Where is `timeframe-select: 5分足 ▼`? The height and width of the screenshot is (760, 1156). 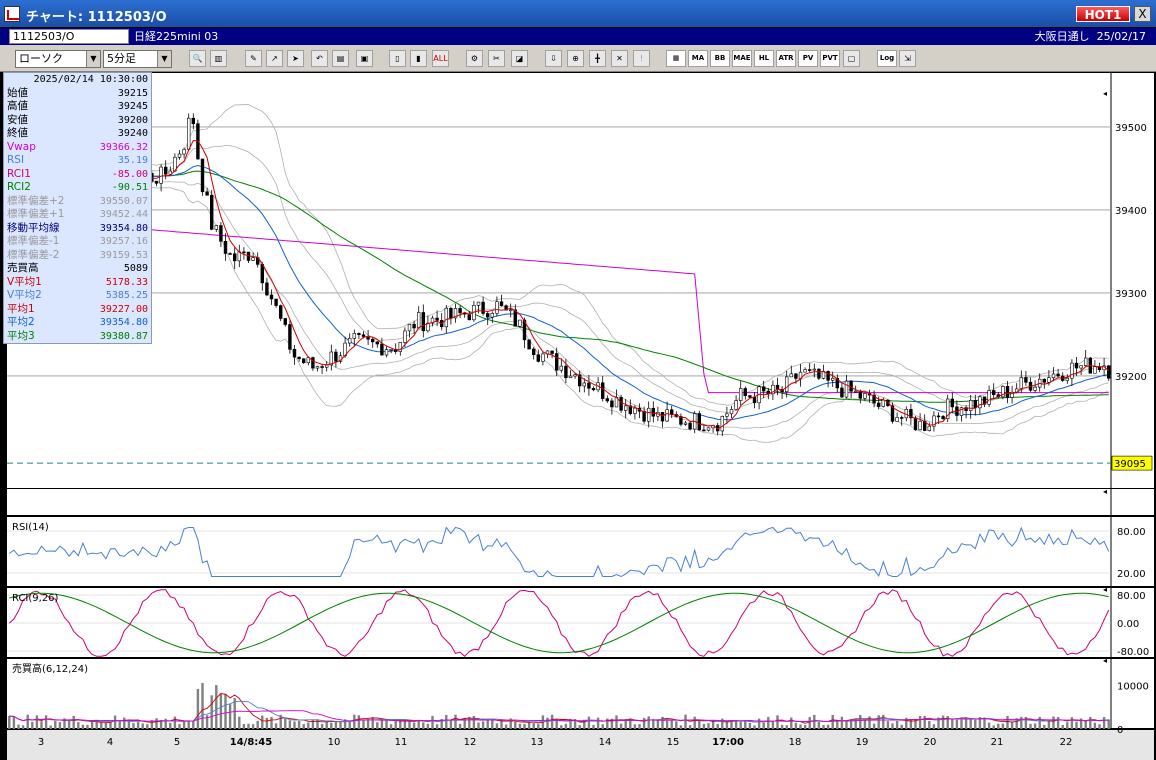 timeframe-select: 5分足 ▼ is located at coordinates (137, 59).